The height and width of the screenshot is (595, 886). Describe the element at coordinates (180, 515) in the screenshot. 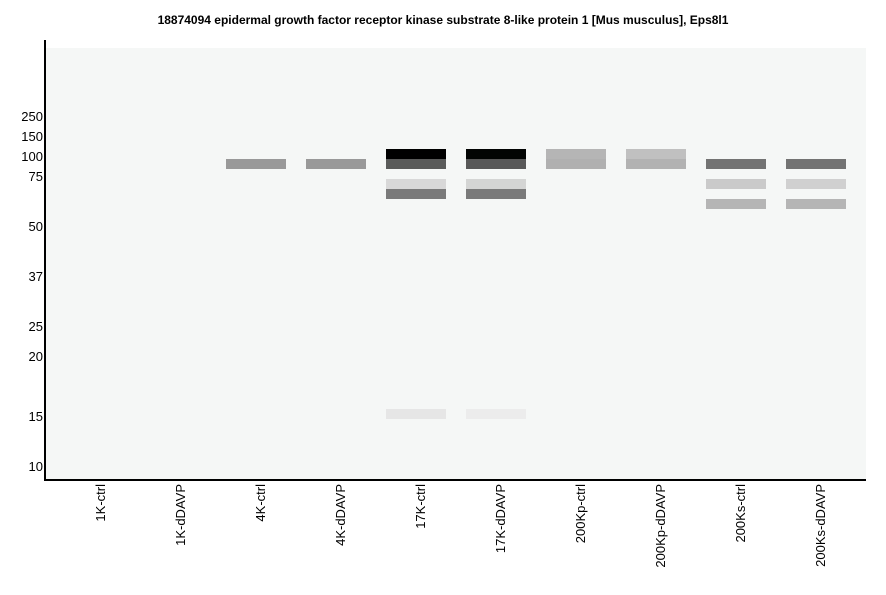

I see `lane-label: 1K-dDAVP` at that location.